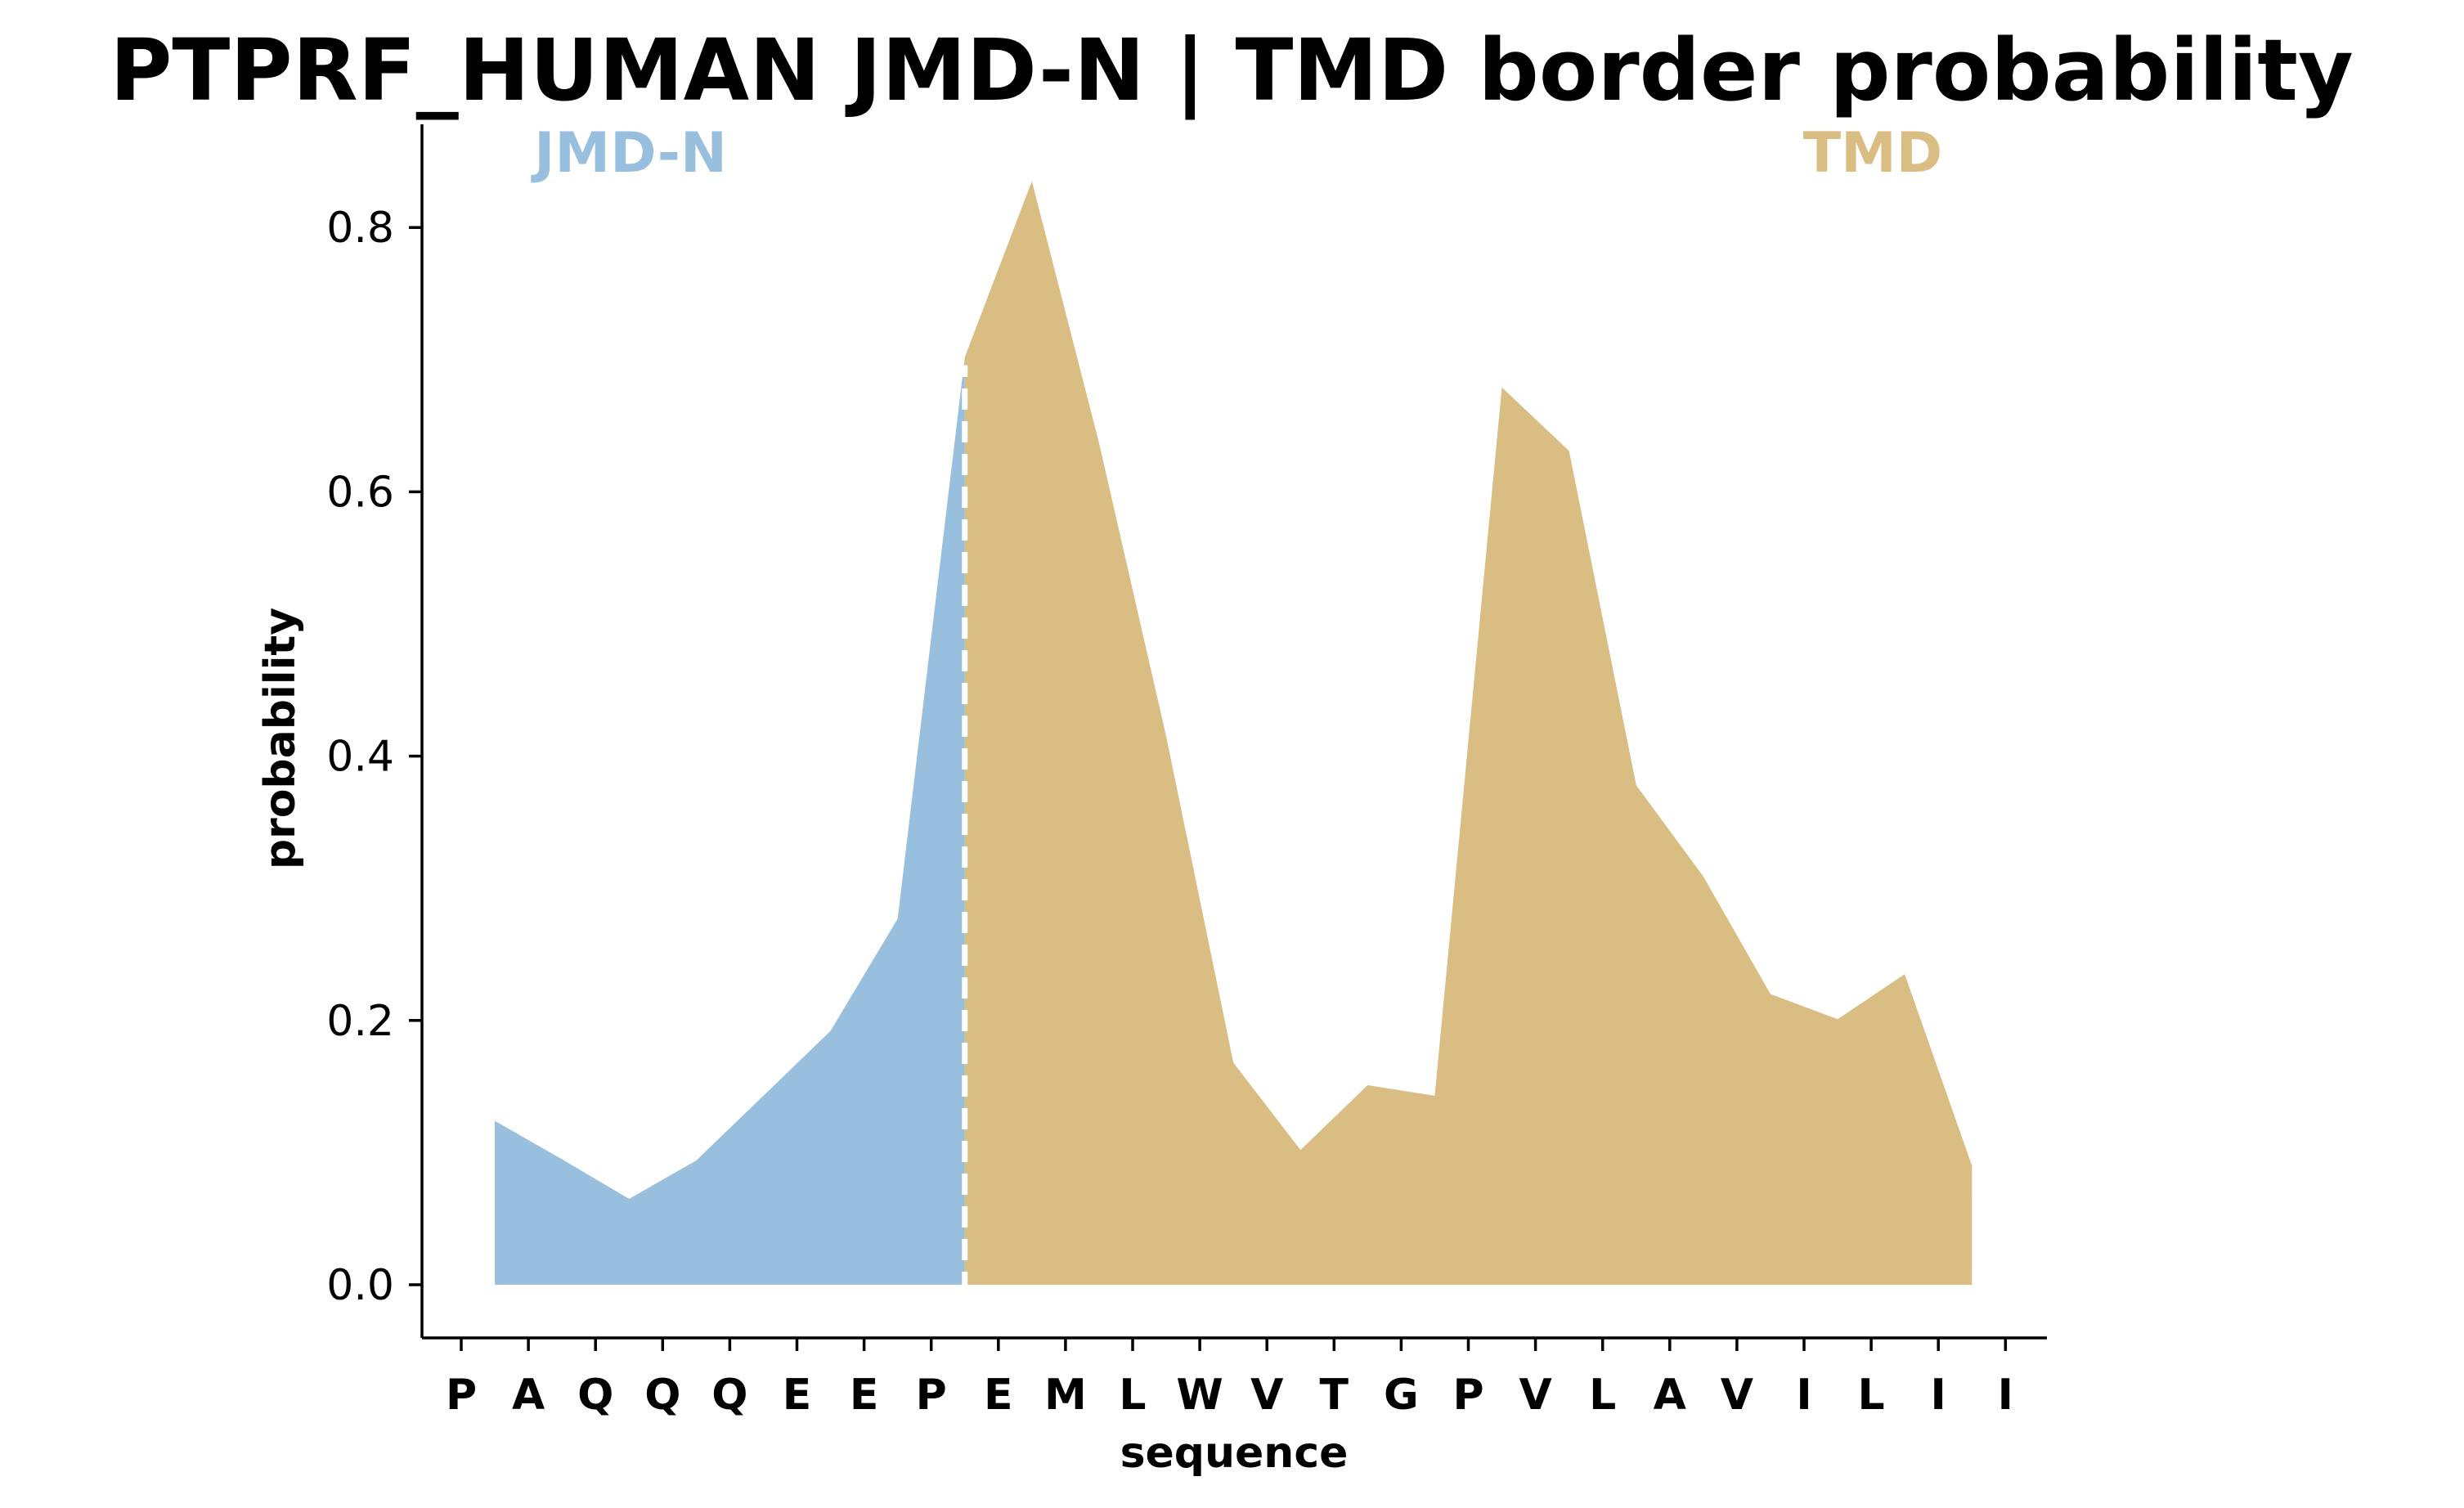  Describe the element at coordinates (1334, 1395) in the screenshot. I see `x-tick-label: T` at that location.